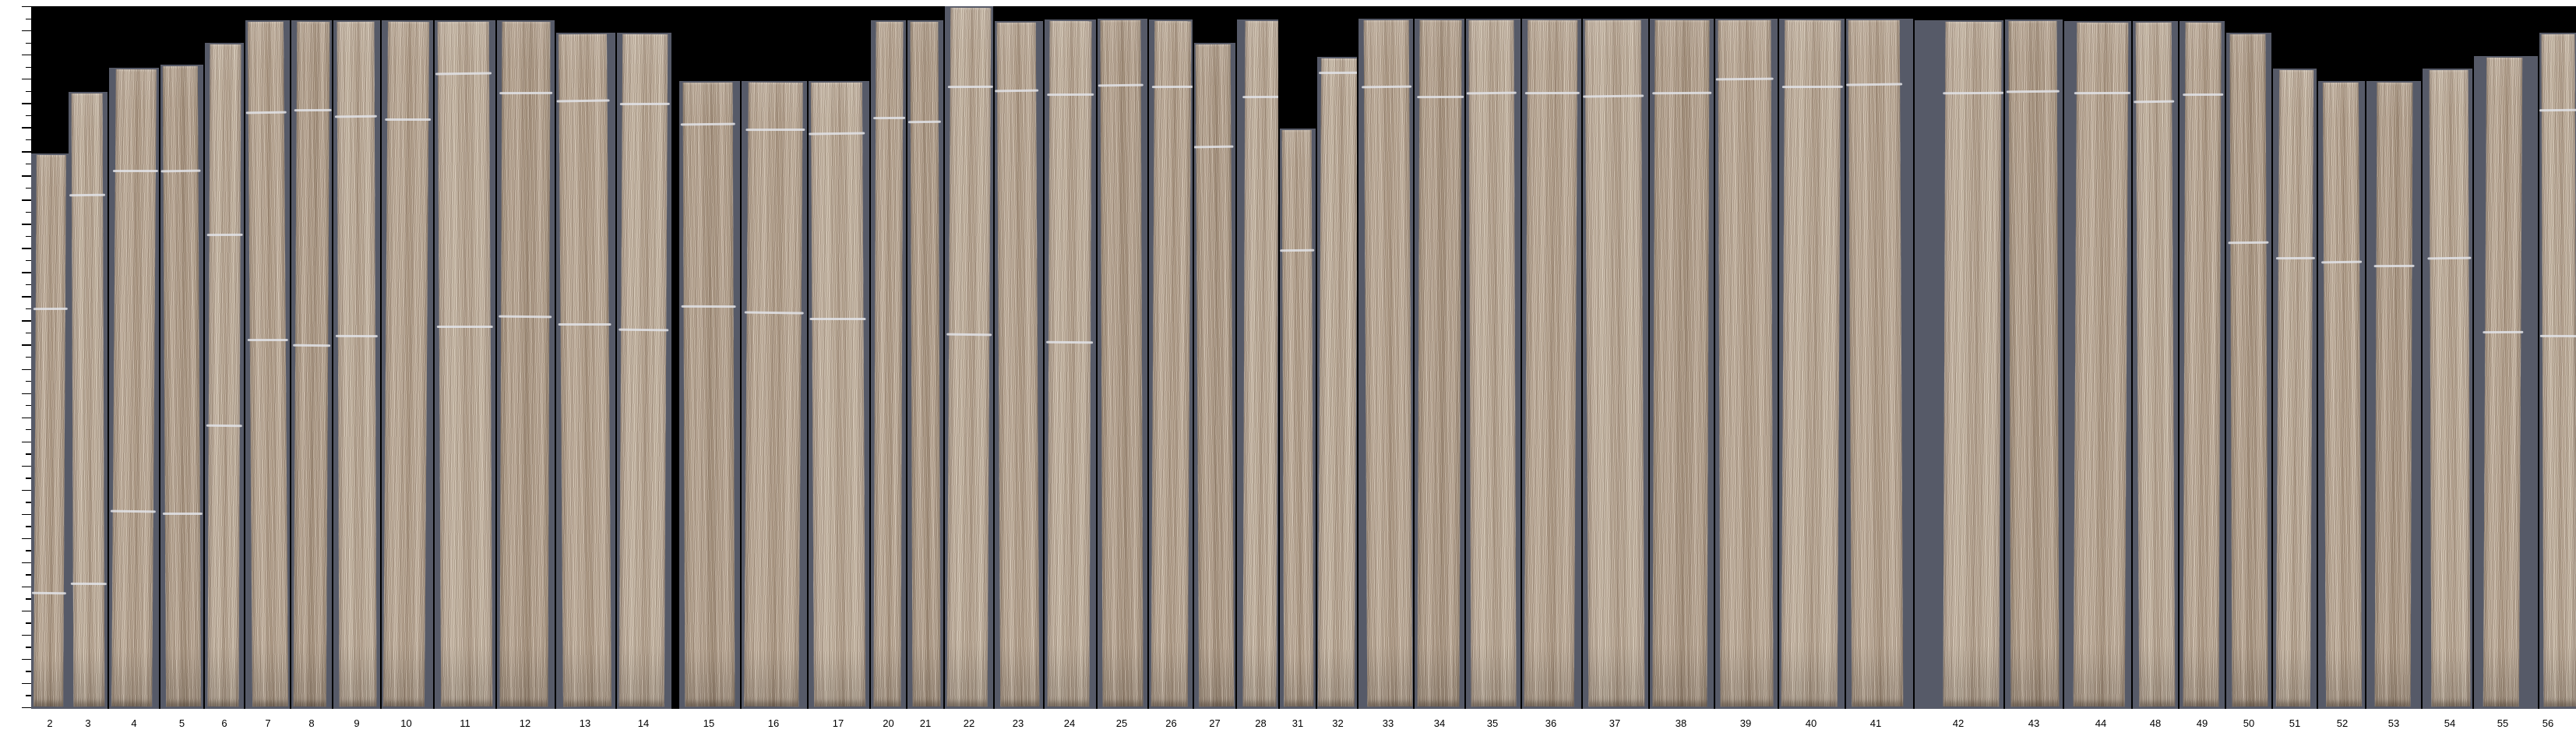 This screenshot has width=2576, height=740. I want to click on plank-number-label: 22, so click(969, 723).